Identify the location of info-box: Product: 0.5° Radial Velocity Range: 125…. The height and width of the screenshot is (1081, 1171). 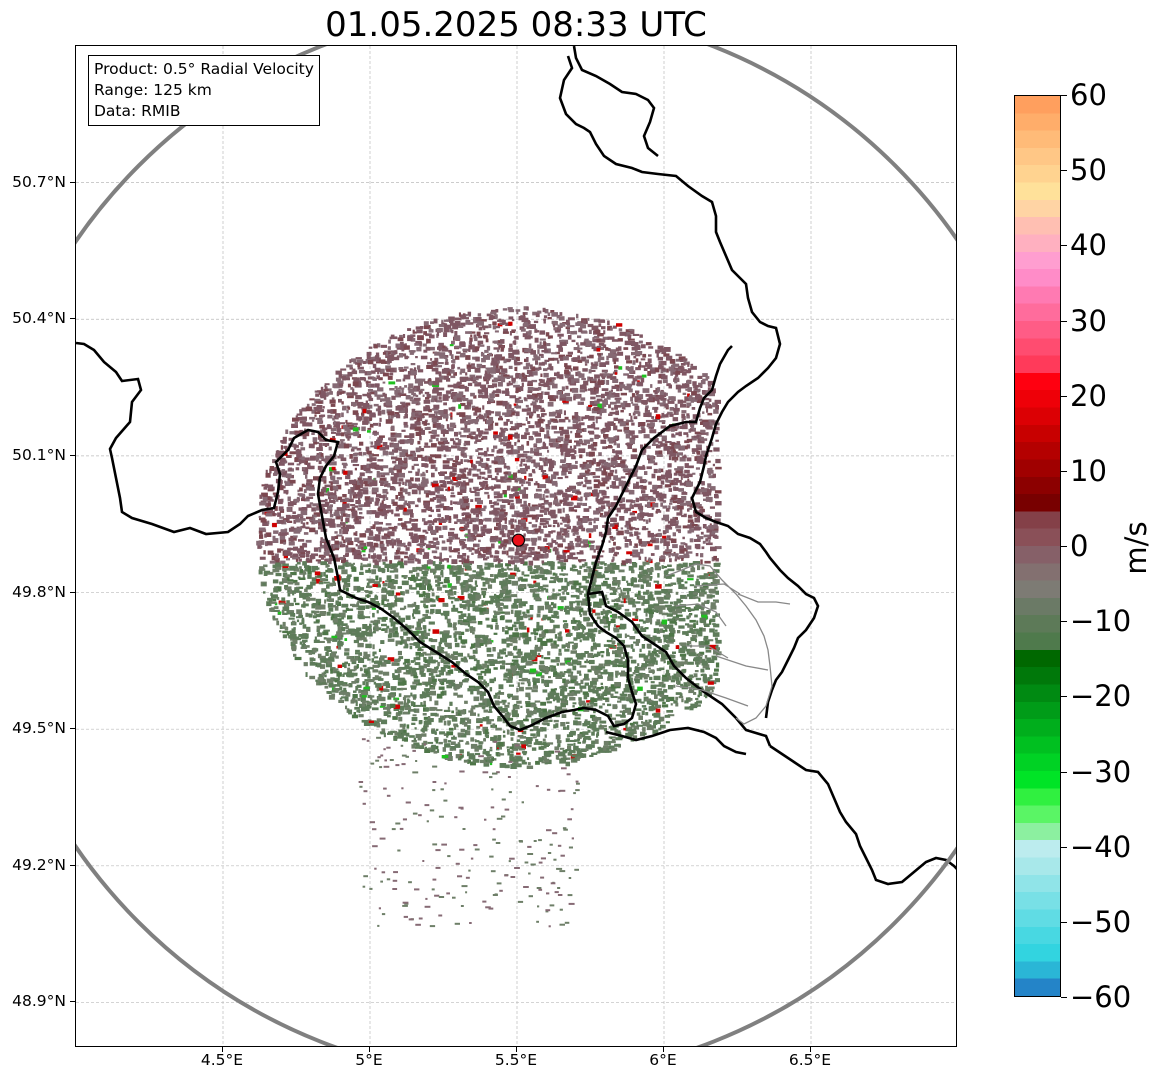
(204, 90).